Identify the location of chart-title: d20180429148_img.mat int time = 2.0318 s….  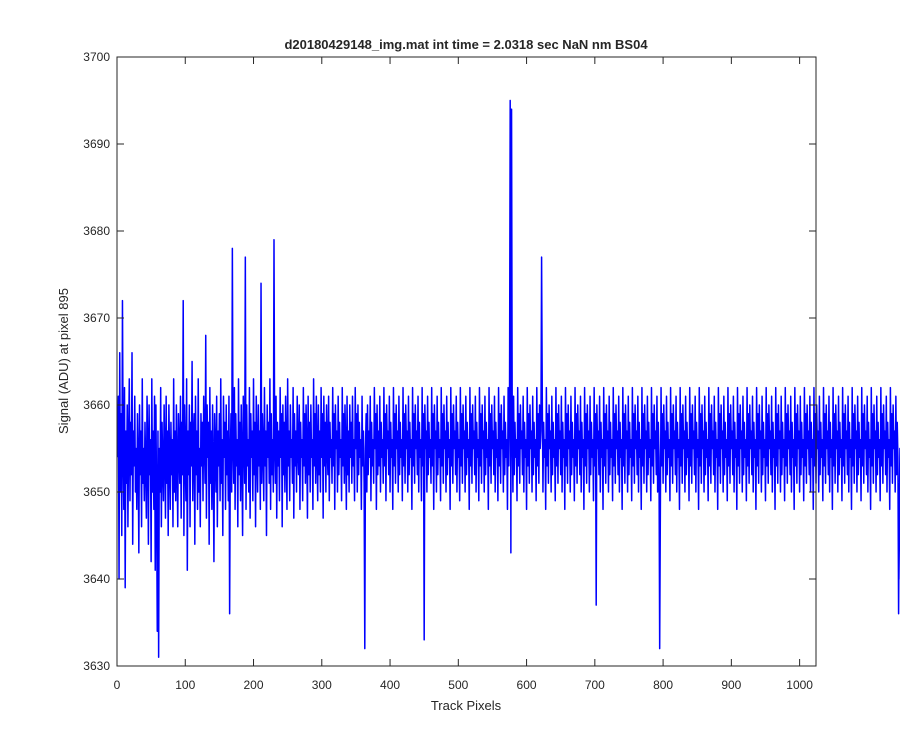
(466, 44).